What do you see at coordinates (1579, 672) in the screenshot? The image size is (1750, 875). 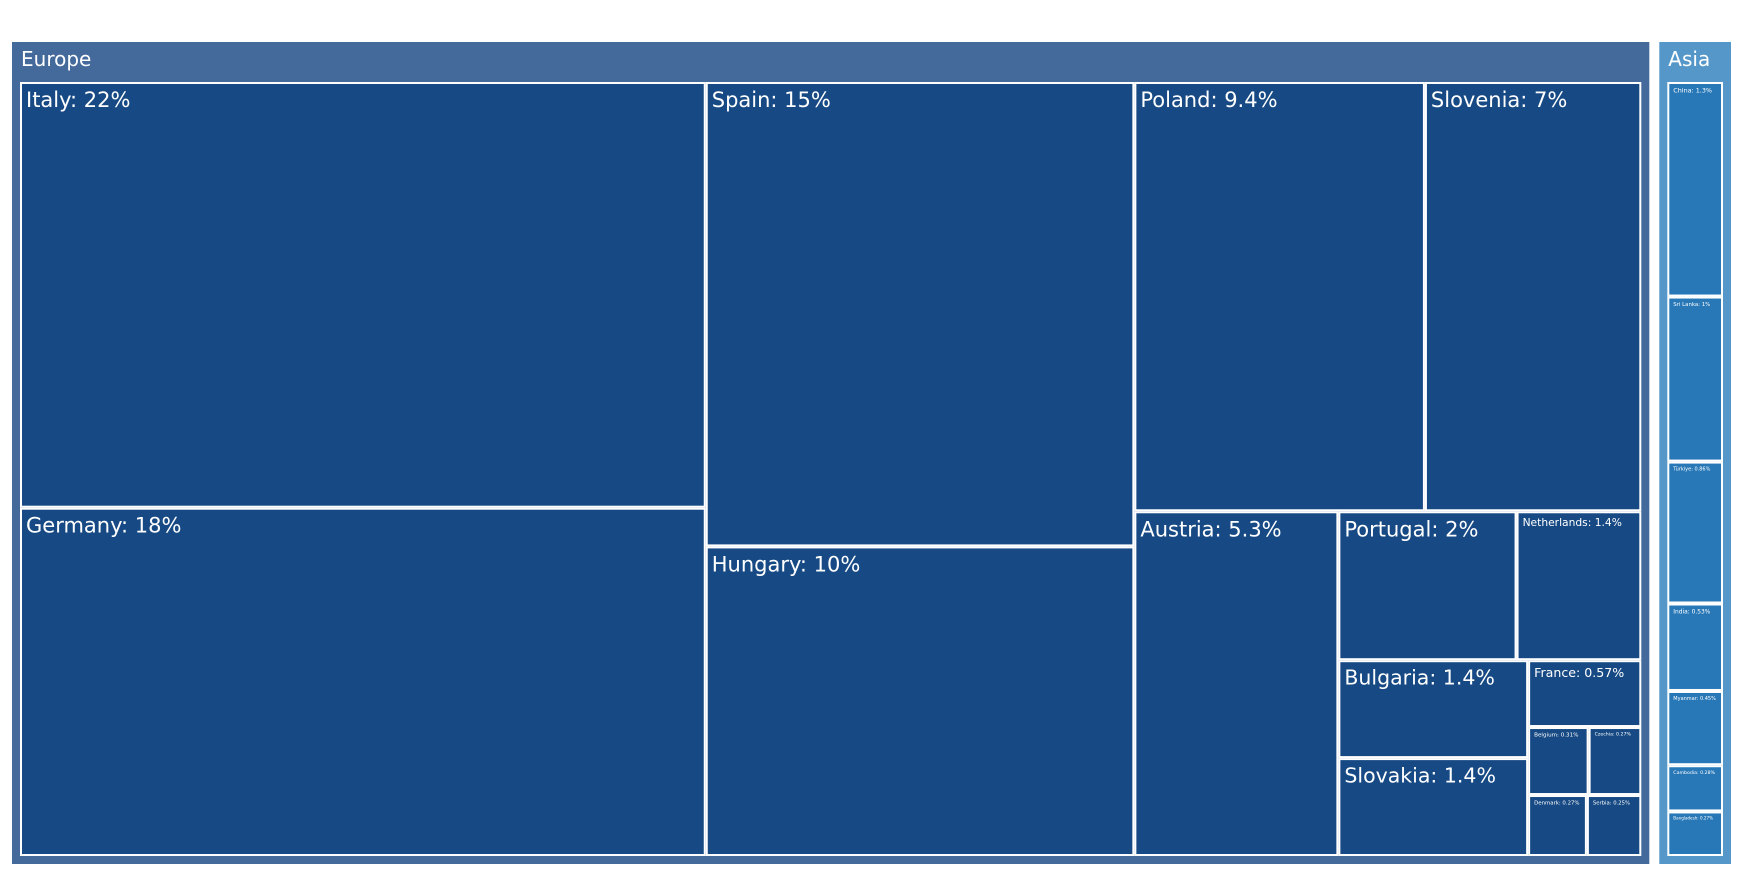 I see `tile-label: France: 0.57%` at bounding box center [1579, 672].